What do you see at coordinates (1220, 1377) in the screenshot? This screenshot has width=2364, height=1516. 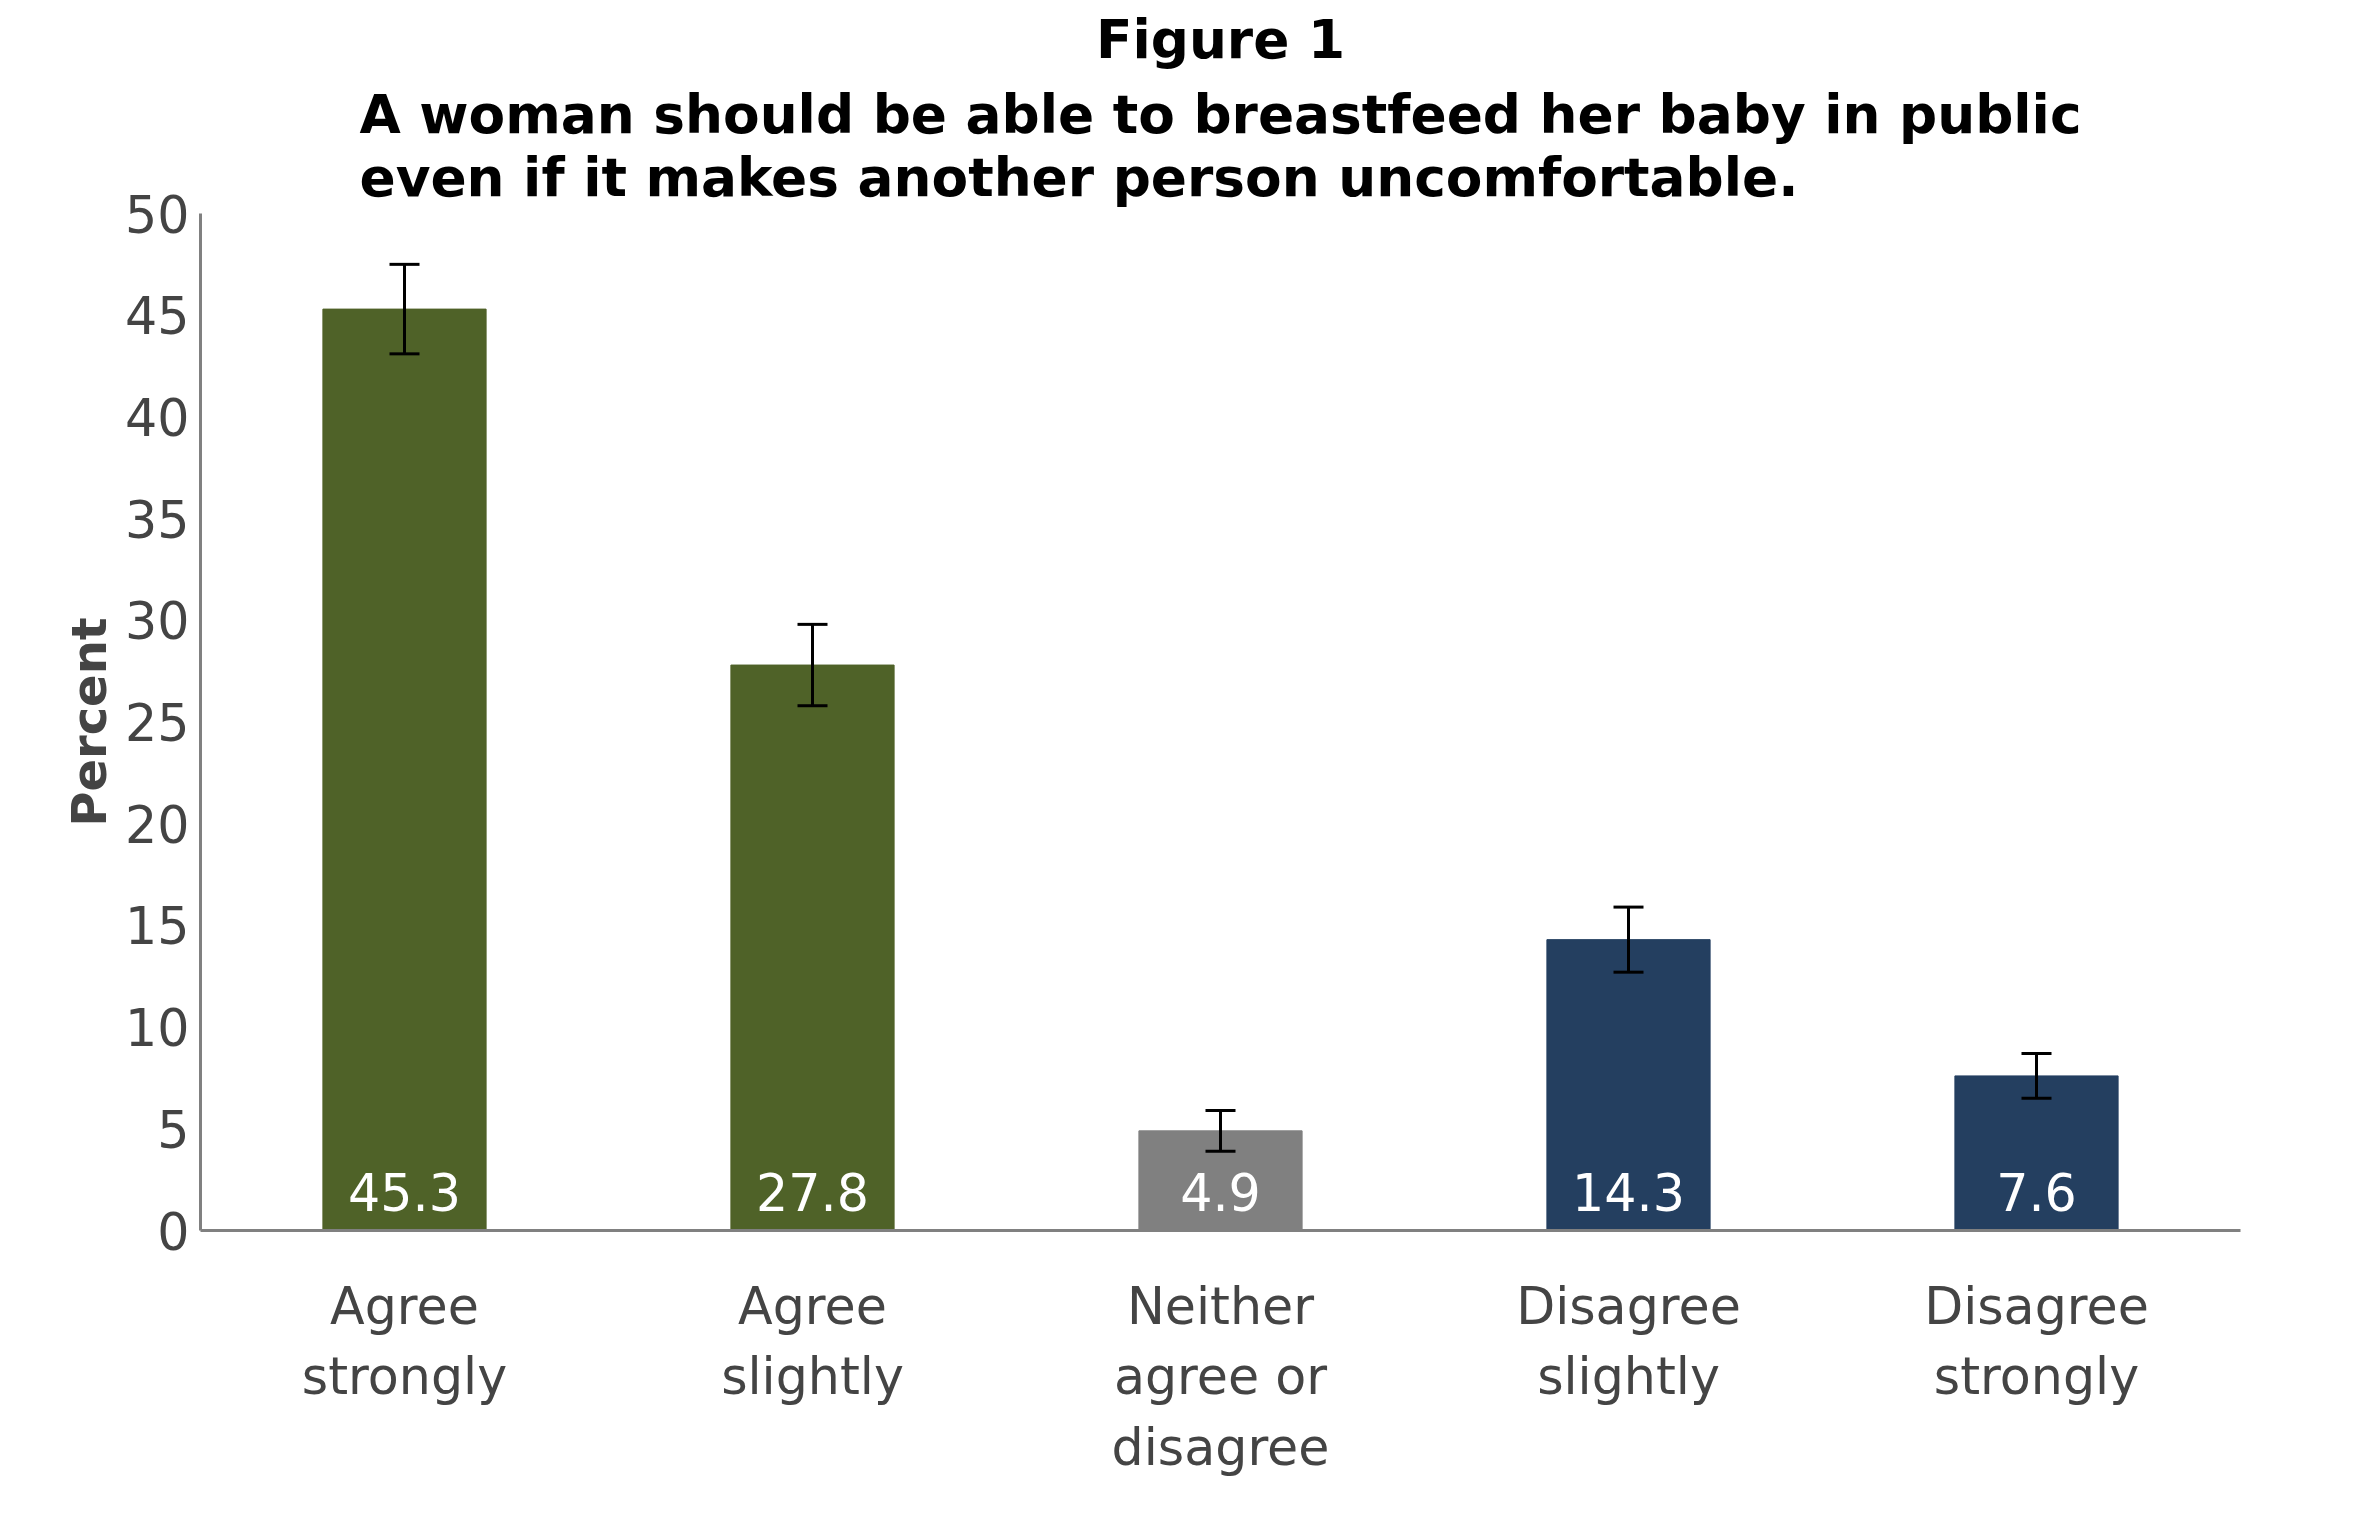 I see `x-tick-label: Neither agree or disagree` at bounding box center [1220, 1377].